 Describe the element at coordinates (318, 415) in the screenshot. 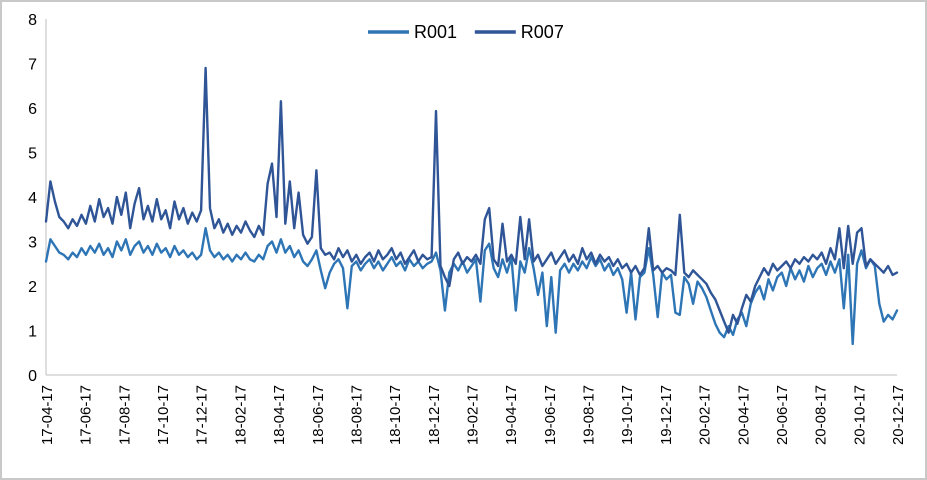

I see `x-tick-label: 18-06-17` at that location.